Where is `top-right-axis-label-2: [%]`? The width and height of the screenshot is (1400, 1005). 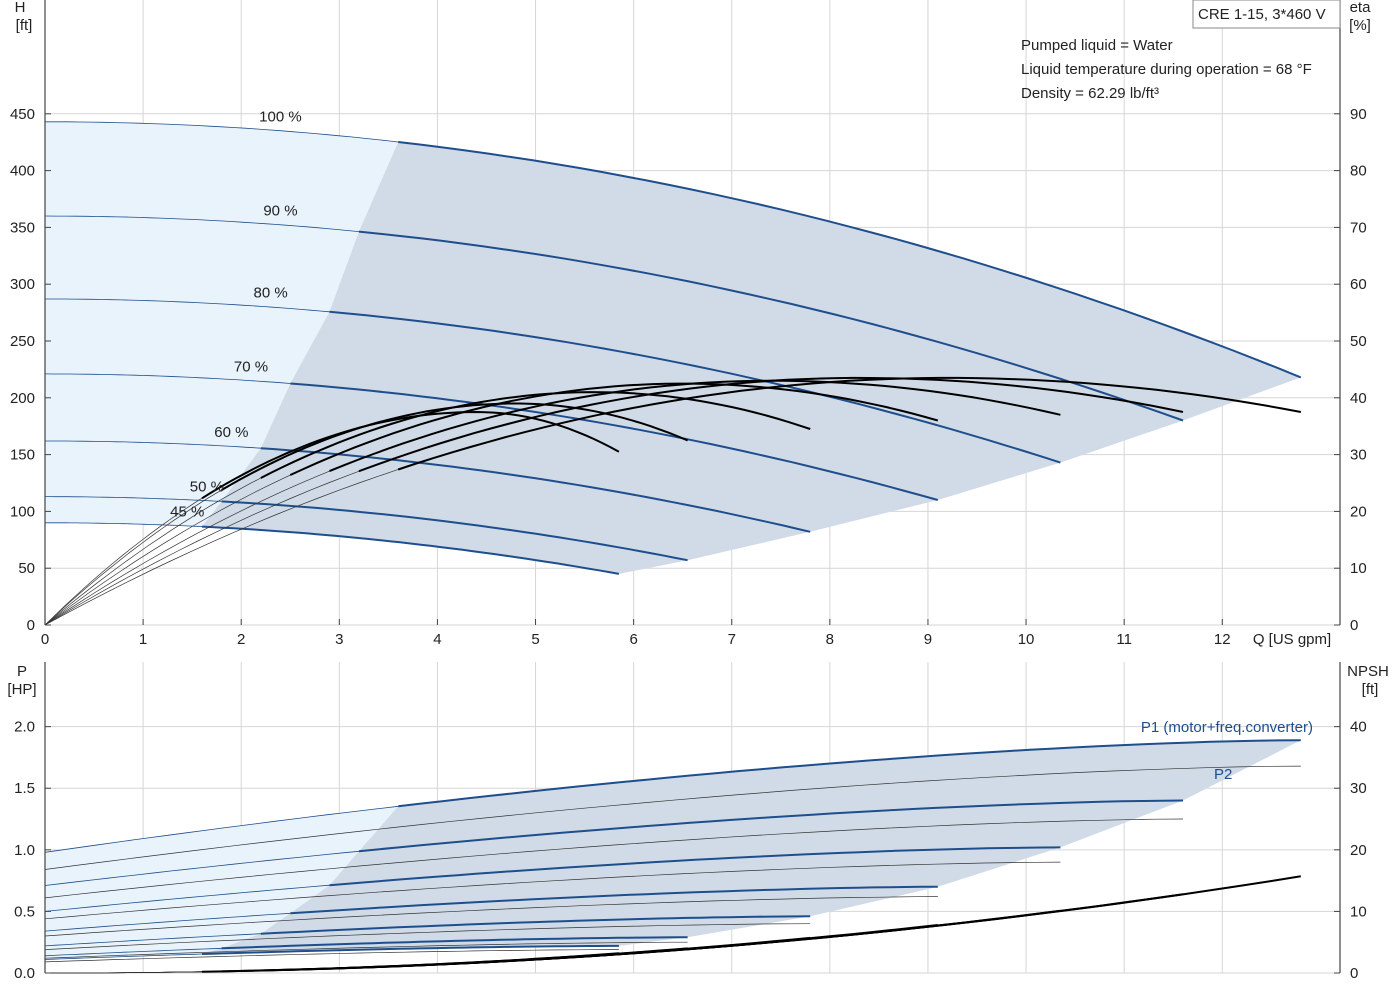 top-right-axis-label-2: [%] is located at coordinates (1360, 25).